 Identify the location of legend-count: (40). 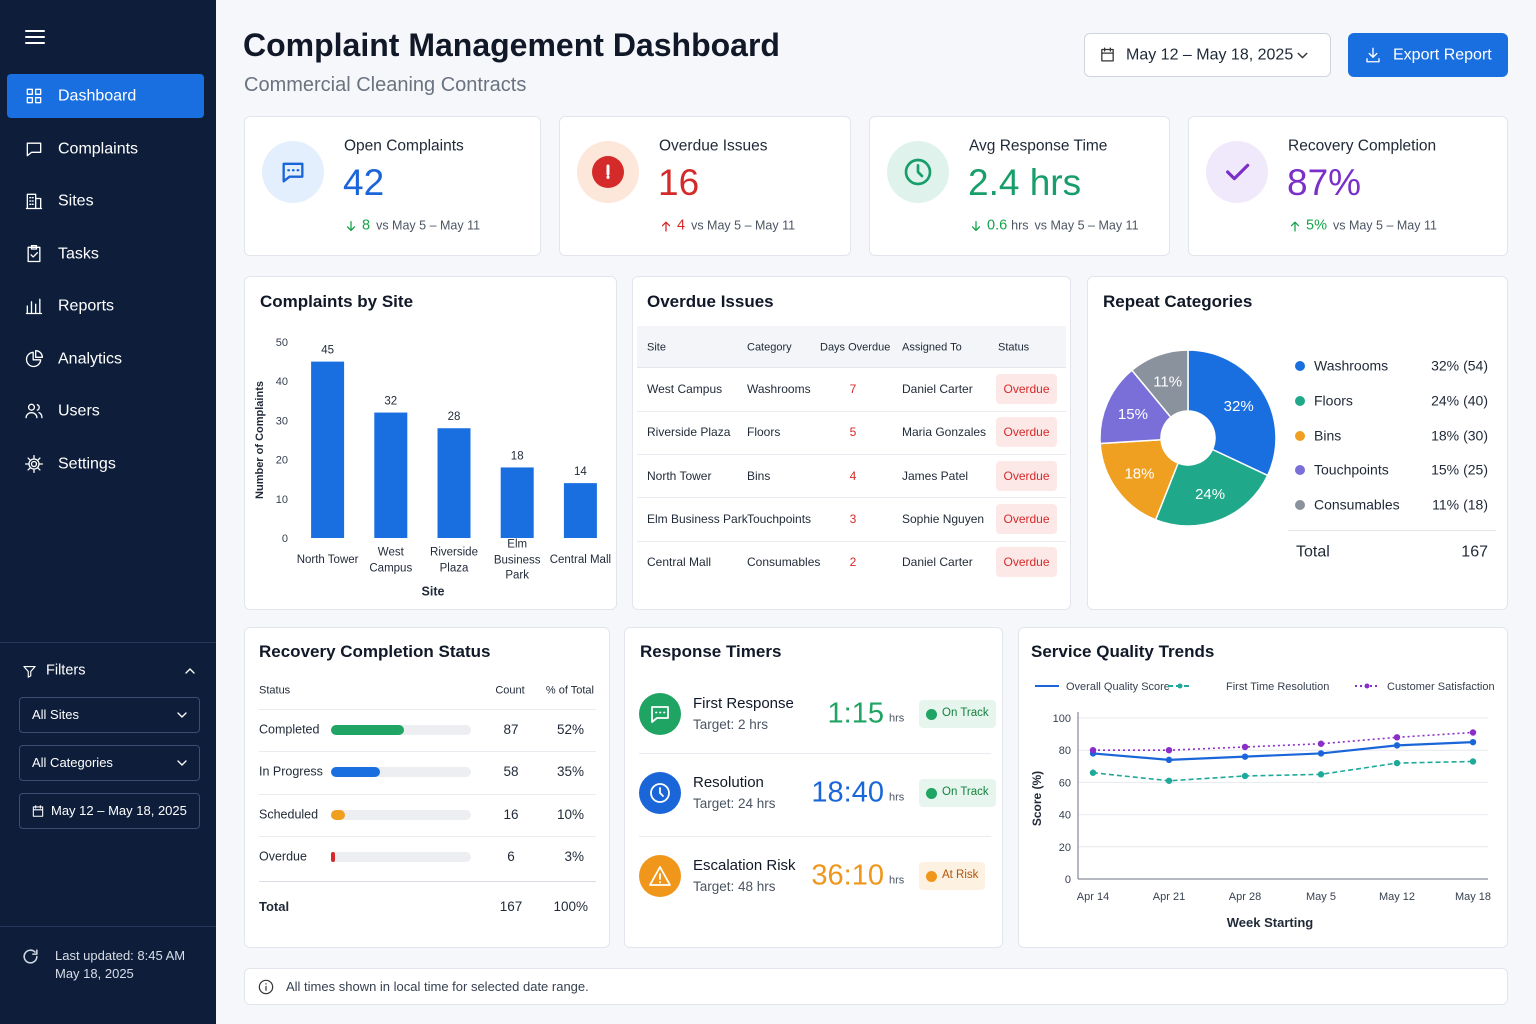
(1475, 400).